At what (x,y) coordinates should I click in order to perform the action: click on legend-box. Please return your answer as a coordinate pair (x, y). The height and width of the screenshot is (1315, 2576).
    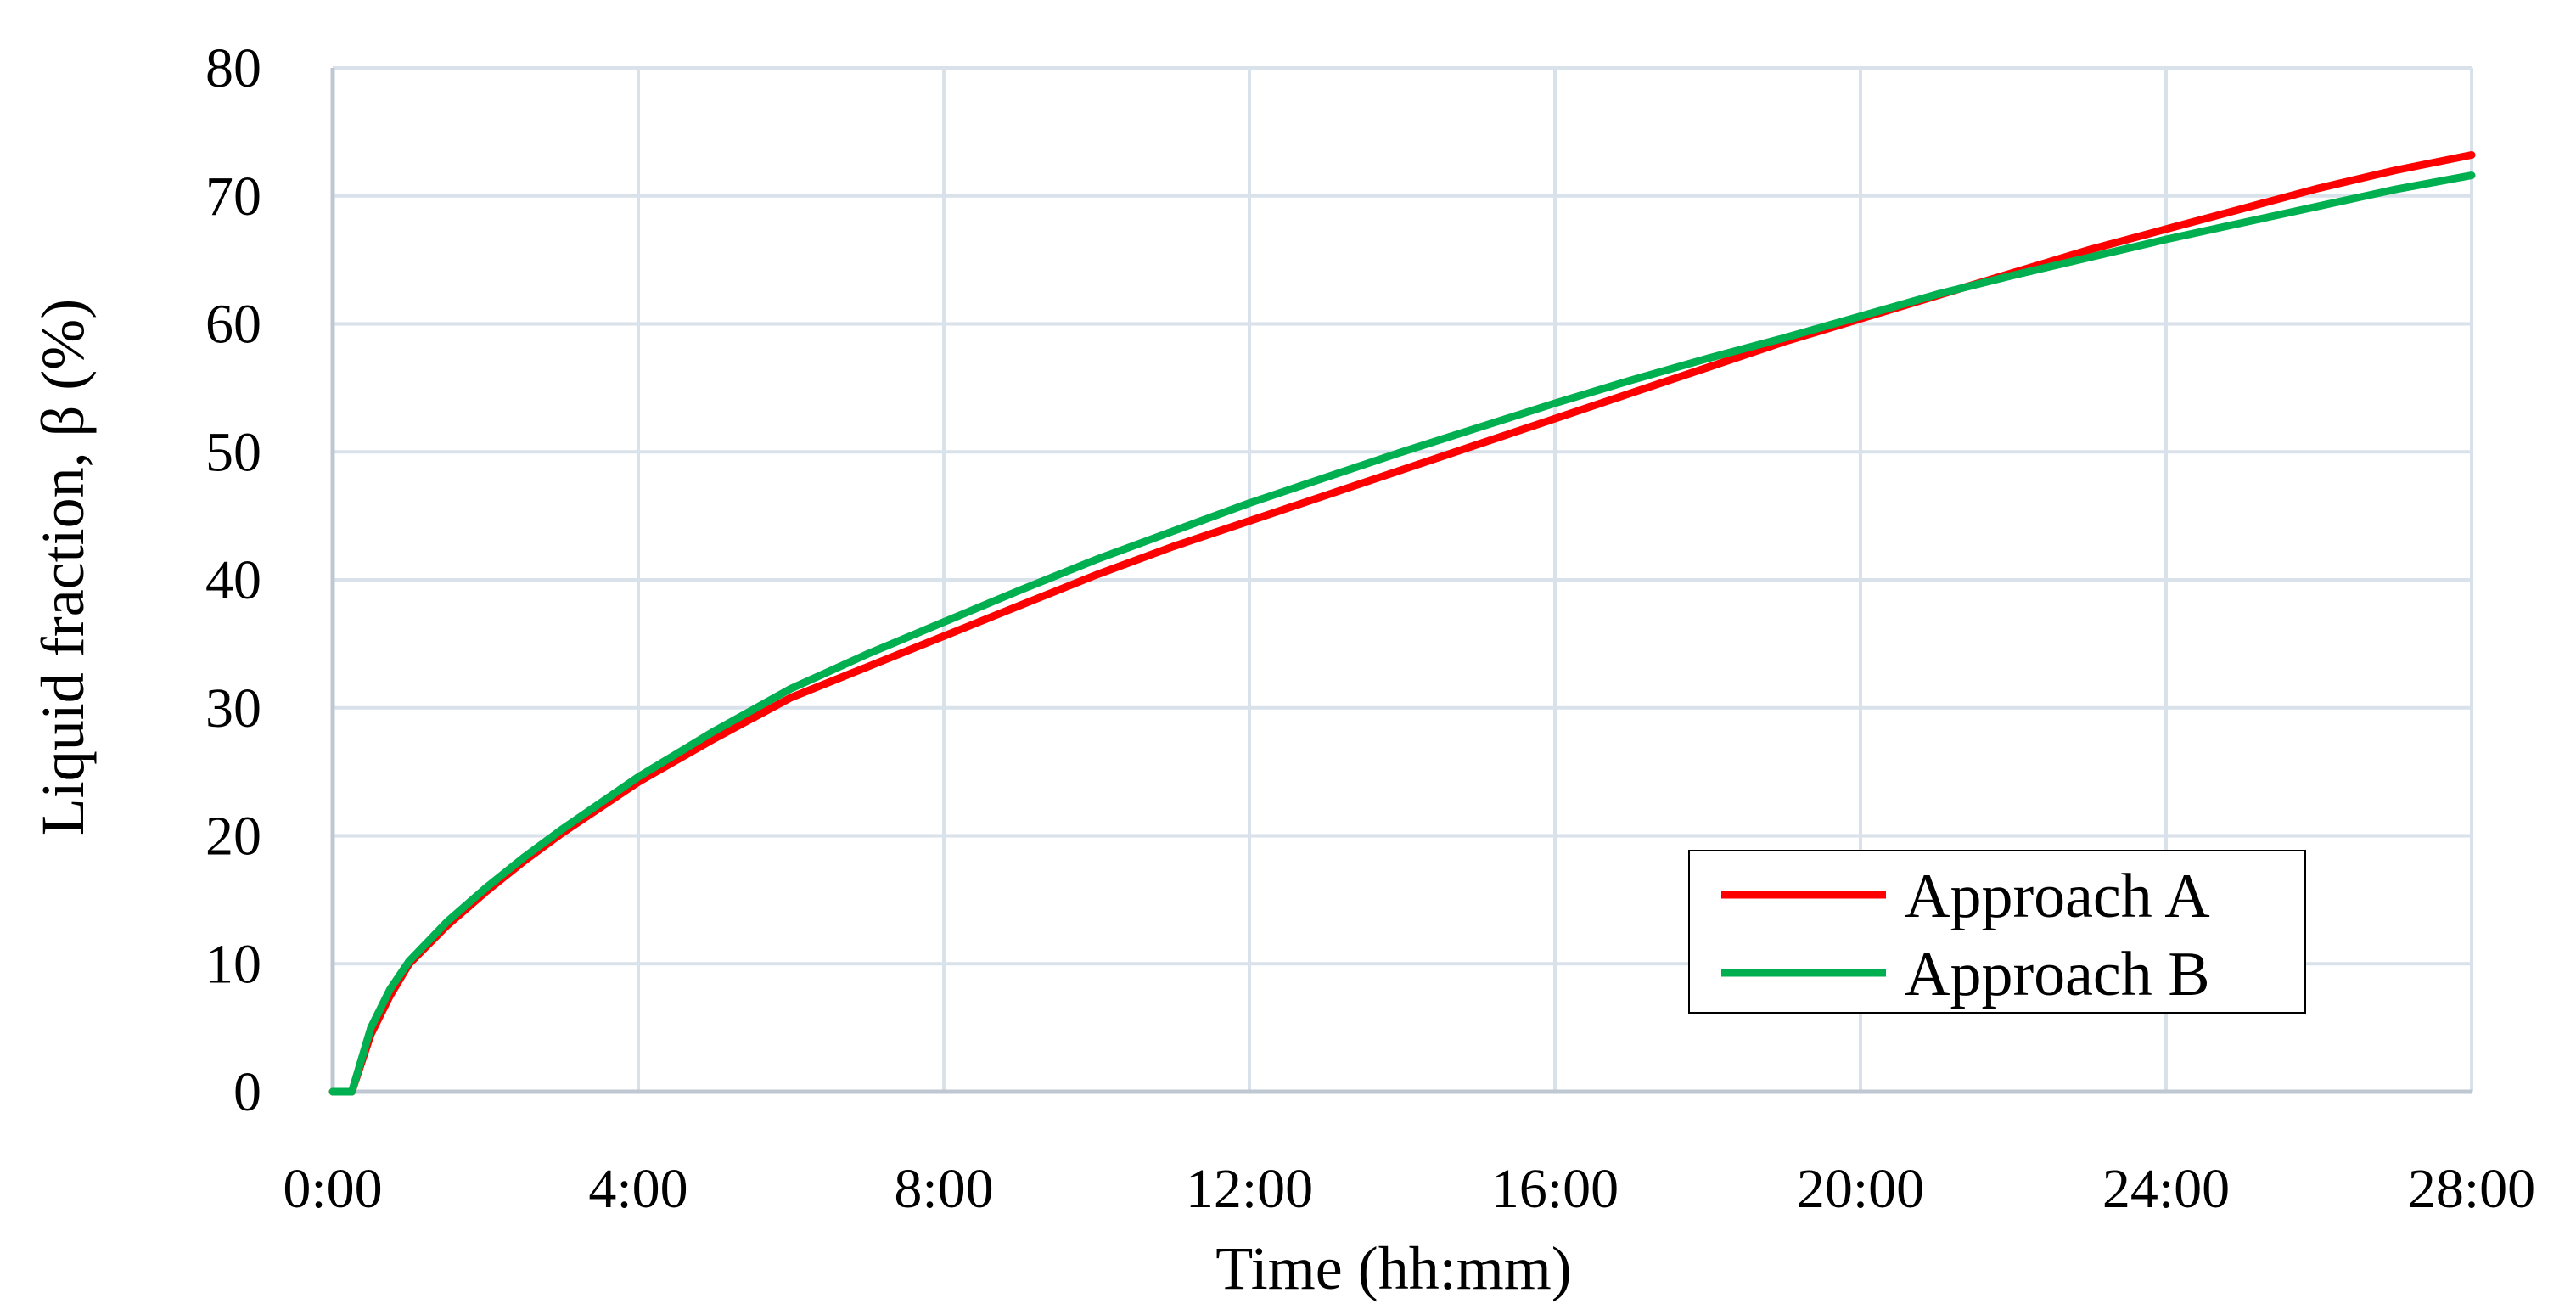
    Looking at the image, I should click on (1997, 932).